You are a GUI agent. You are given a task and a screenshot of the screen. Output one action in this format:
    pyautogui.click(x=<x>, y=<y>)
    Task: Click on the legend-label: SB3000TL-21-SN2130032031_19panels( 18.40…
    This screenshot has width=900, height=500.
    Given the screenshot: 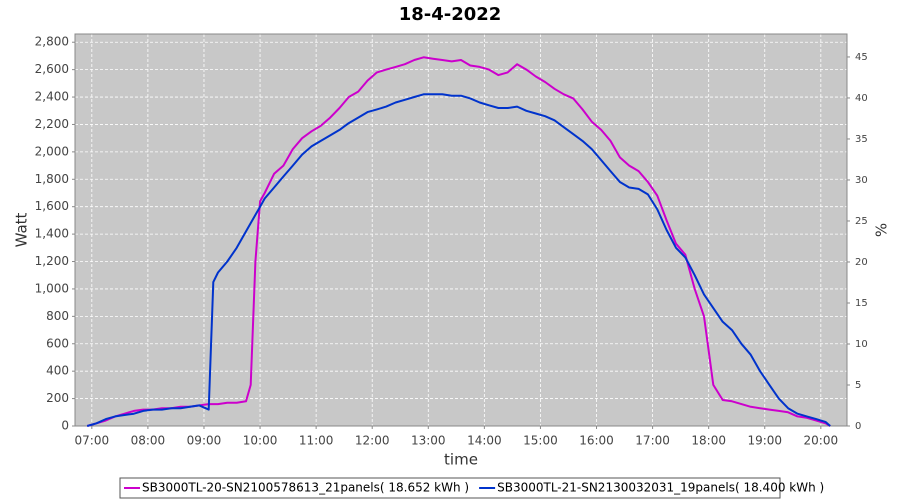 What is the action you would take?
    pyautogui.click(x=660, y=488)
    